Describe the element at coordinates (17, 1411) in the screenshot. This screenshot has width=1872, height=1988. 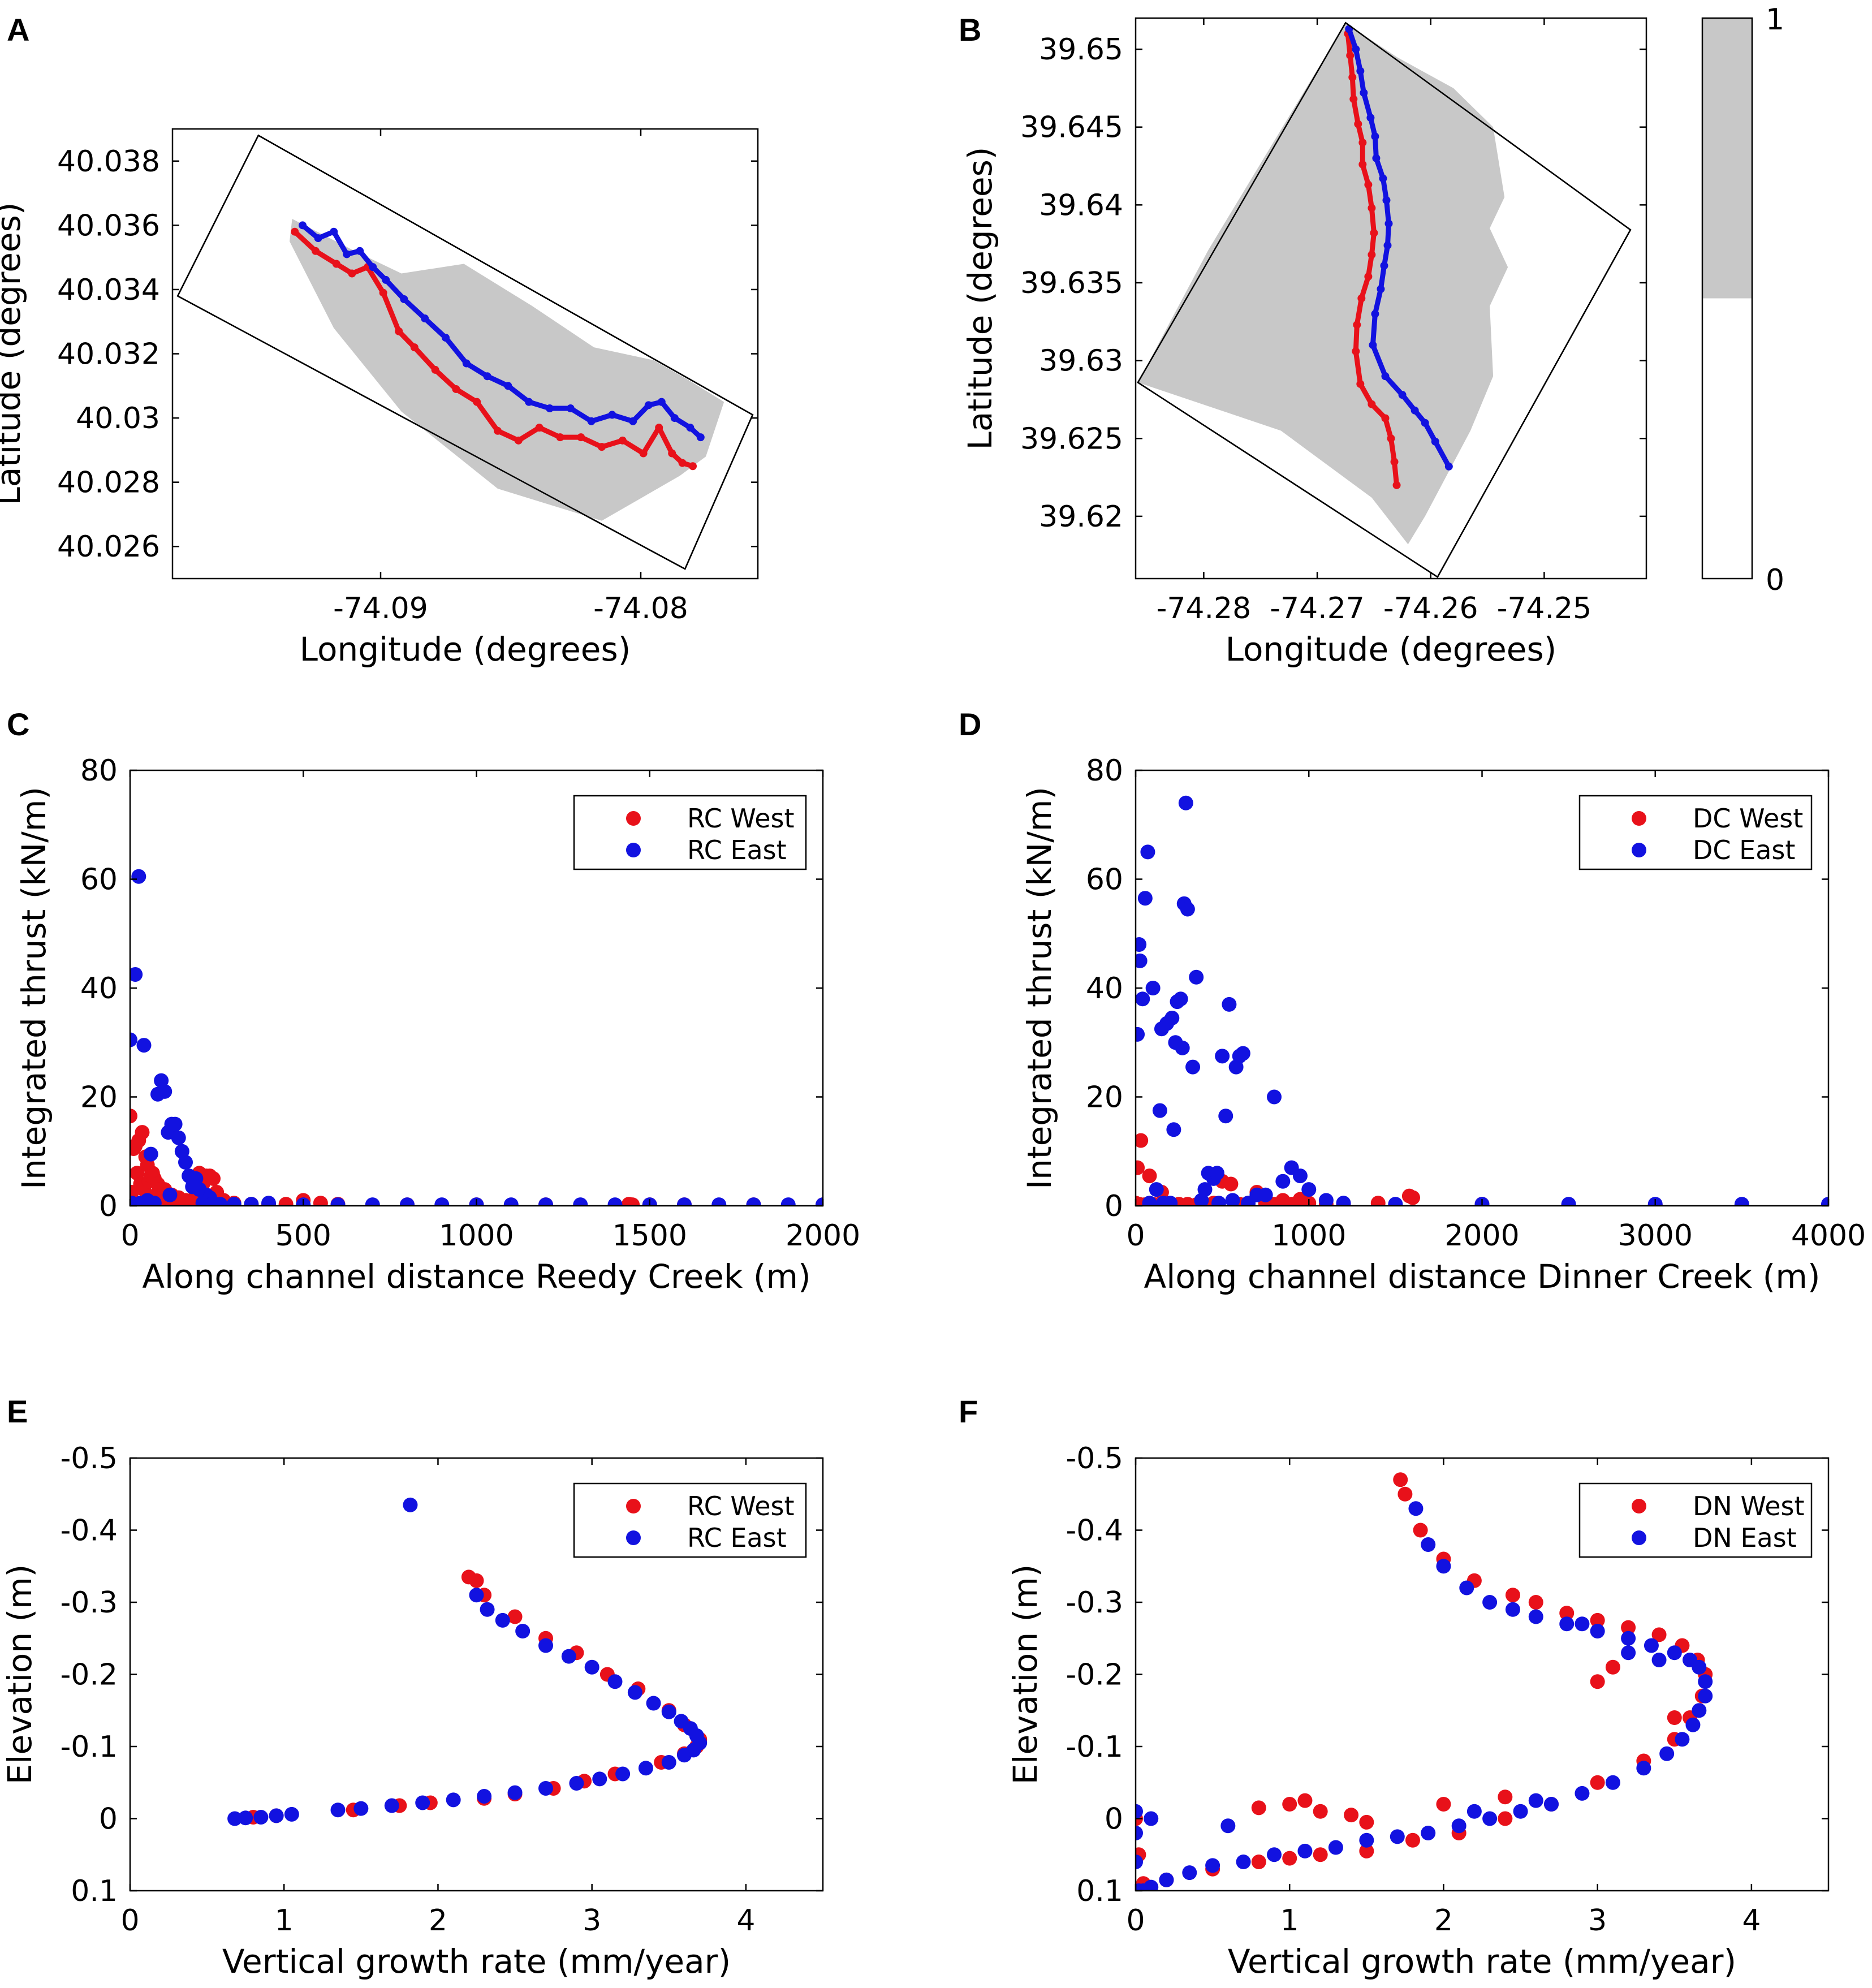
I see `panel-label: E` at that location.